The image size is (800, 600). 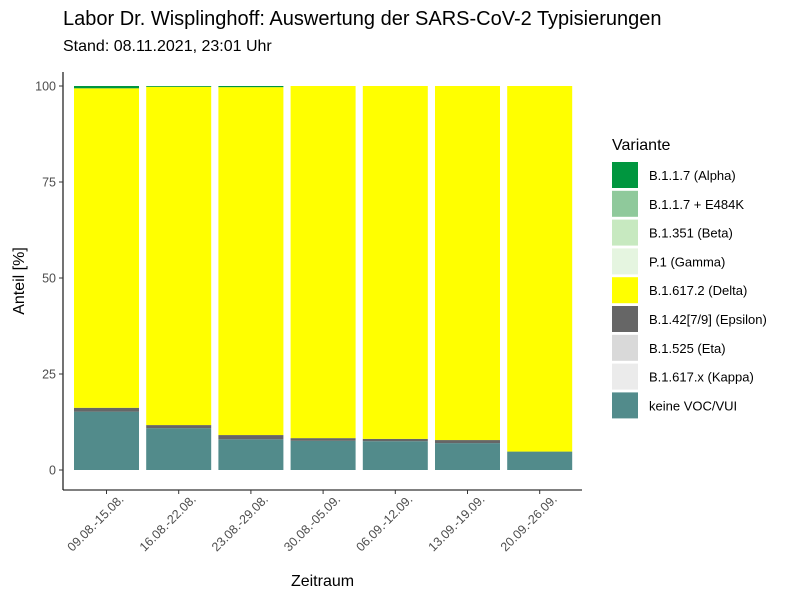 What do you see at coordinates (692, 175) in the screenshot?
I see `legend-label: B.1.1.7 (Alpha)` at bounding box center [692, 175].